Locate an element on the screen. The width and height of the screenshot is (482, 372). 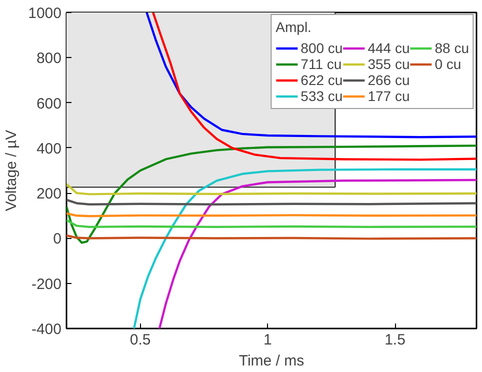
legend-title: Ampl. is located at coordinates (294, 27).